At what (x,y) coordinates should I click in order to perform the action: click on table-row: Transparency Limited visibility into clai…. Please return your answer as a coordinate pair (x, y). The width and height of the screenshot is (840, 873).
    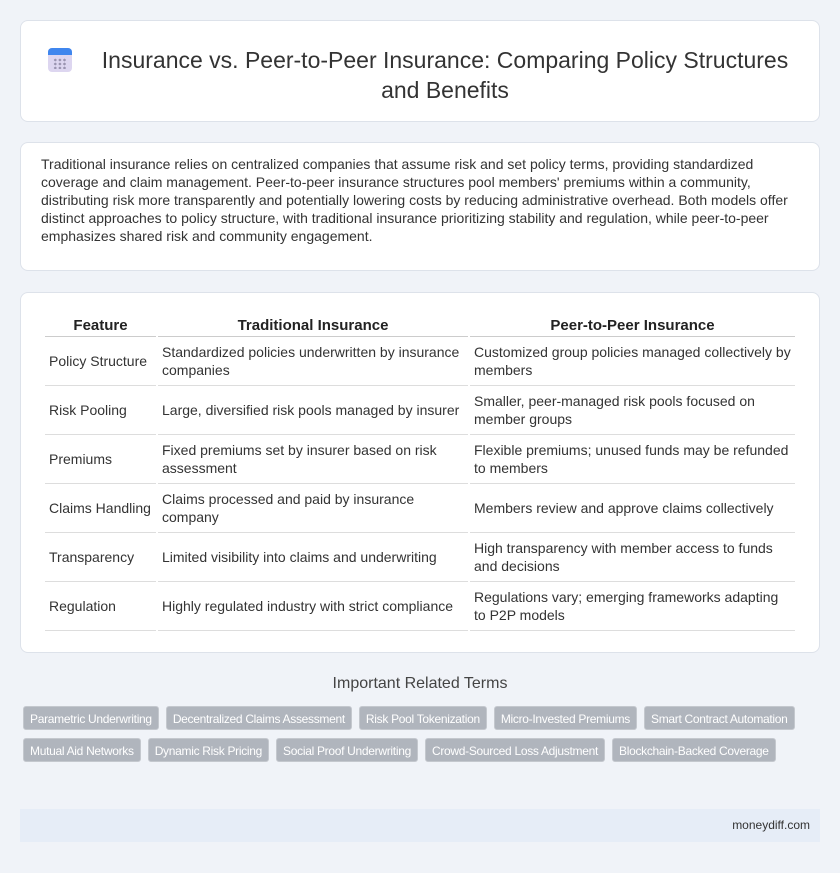
    Looking at the image, I should click on (420, 557).